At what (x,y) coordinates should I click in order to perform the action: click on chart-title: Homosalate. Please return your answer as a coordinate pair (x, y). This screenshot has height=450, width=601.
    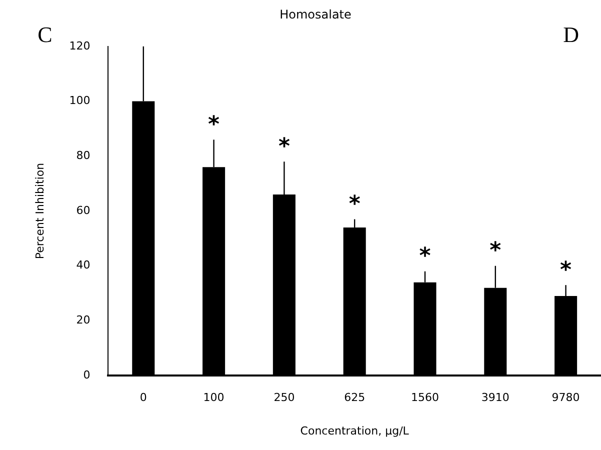
    Looking at the image, I should click on (316, 14).